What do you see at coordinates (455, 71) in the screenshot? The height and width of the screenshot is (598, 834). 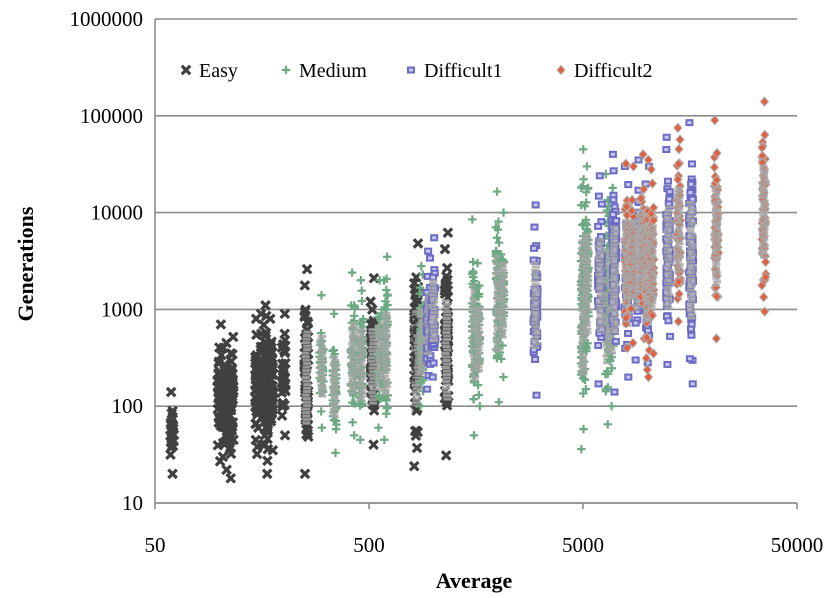 I see `legend-item-difficult1: Difficult1` at bounding box center [455, 71].